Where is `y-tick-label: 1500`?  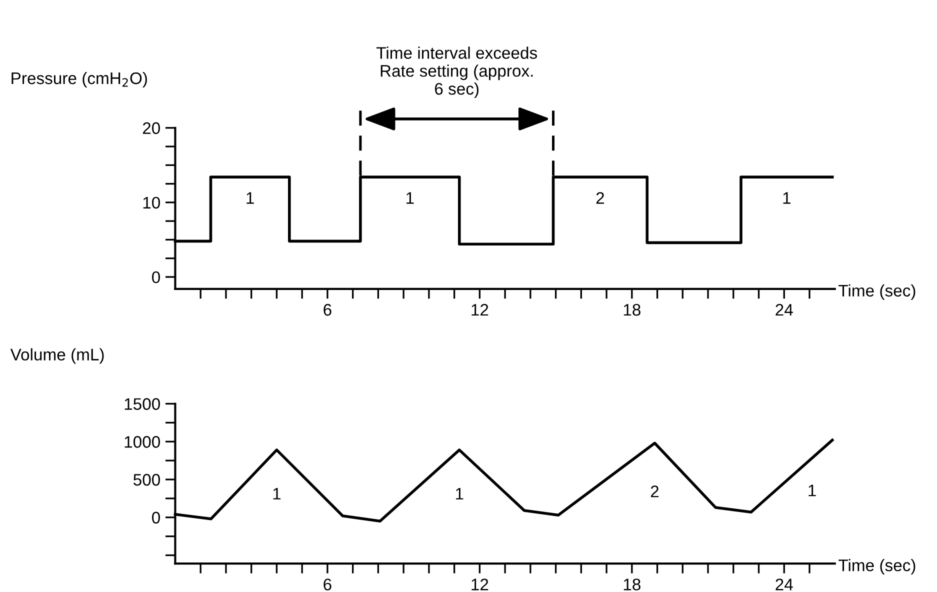 y-tick-label: 1500 is located at coordinates (142, 404).